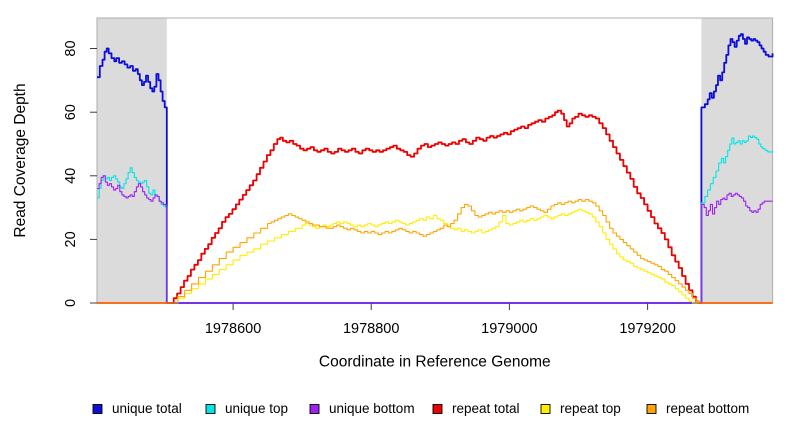  What do you see at coordinates (440, 320) in the screenshot?
I see `x-axis: 1978600 1978800 1979000 1979200` at bounding box center [440, 320].